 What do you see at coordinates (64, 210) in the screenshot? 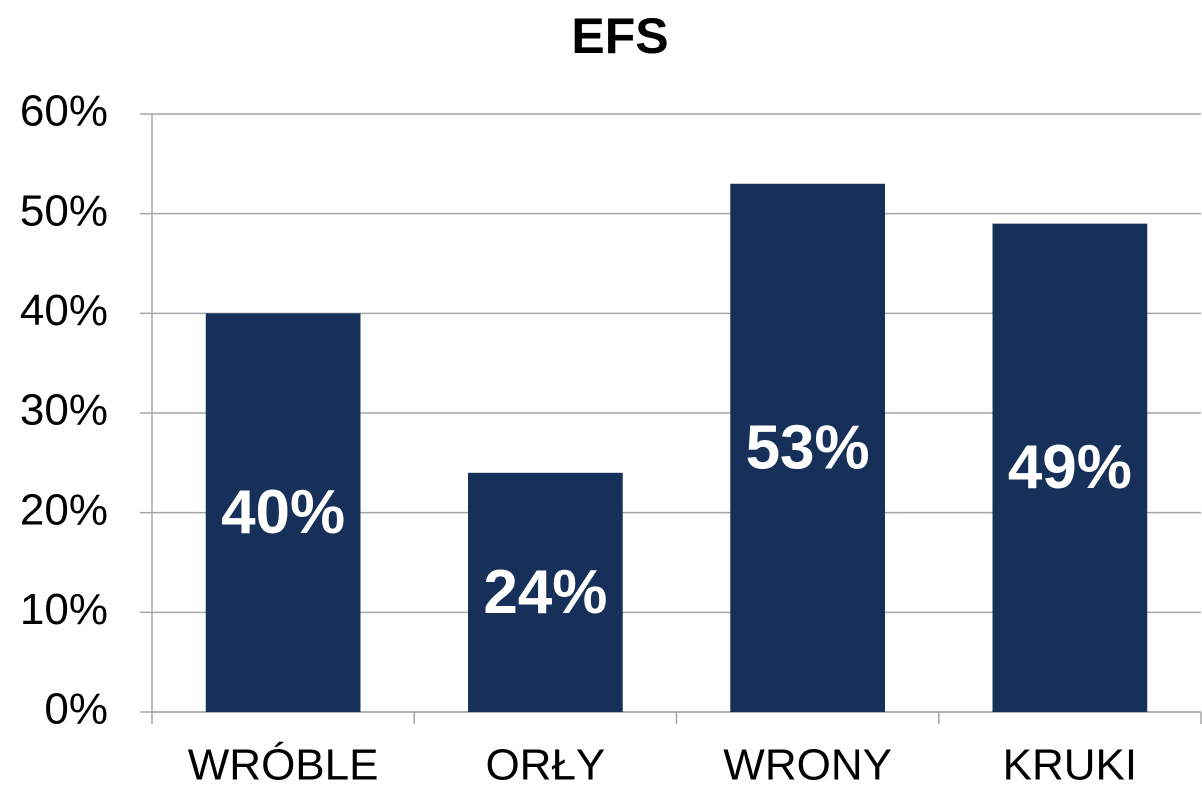
I see `y-tick-label: 50%` at bounding box center [64, 210].